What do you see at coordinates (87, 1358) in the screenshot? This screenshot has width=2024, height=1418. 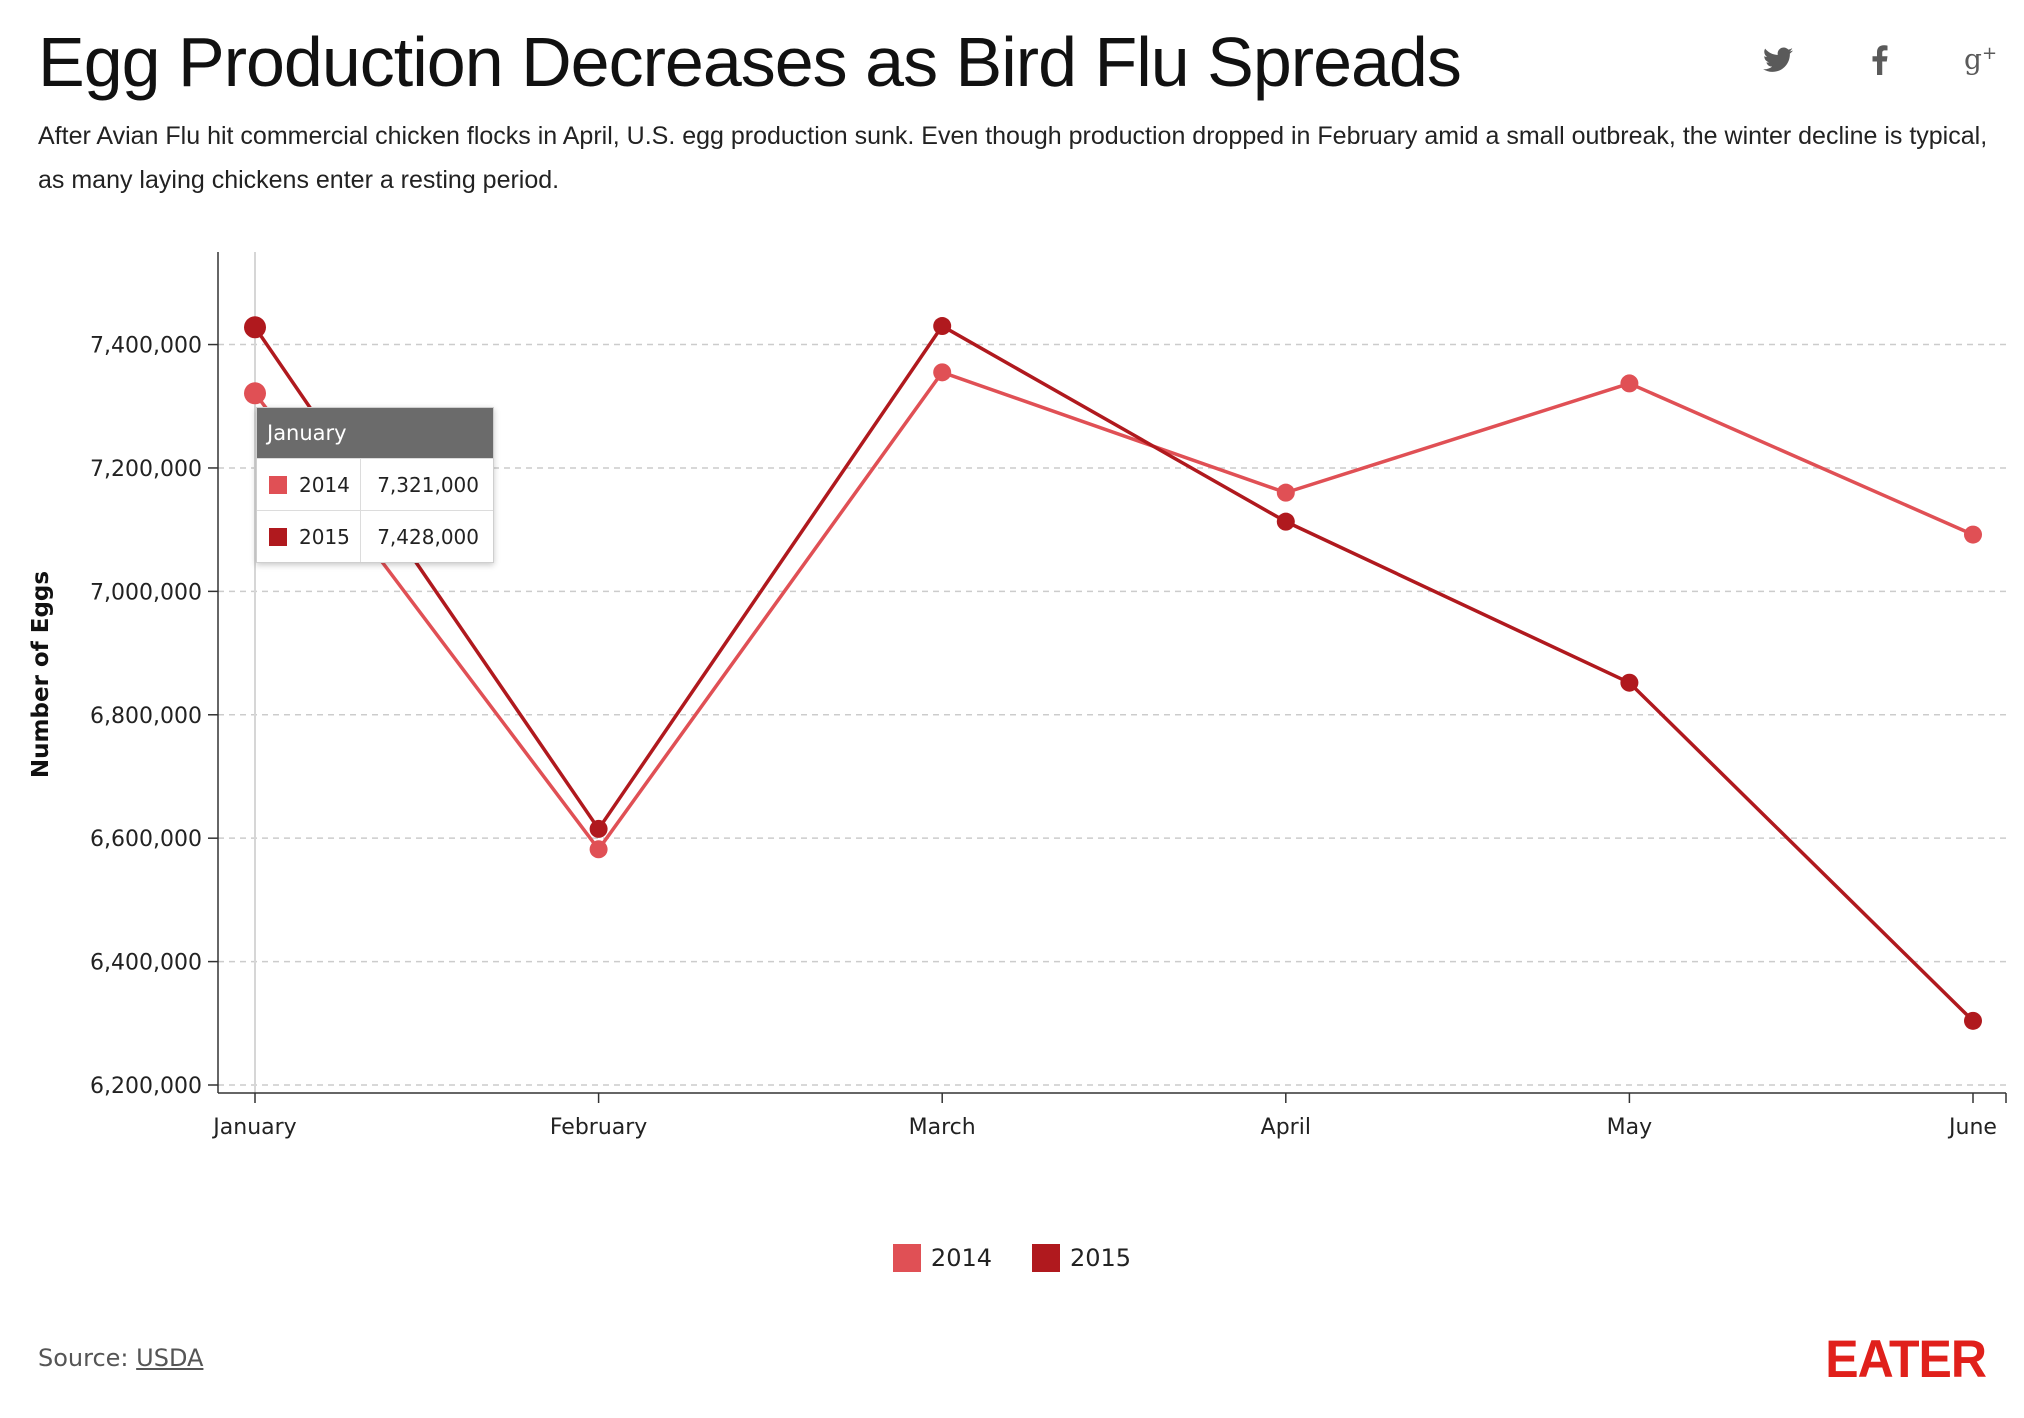 I see `source-prefix: Source:` at bounding box center [87, 1358].